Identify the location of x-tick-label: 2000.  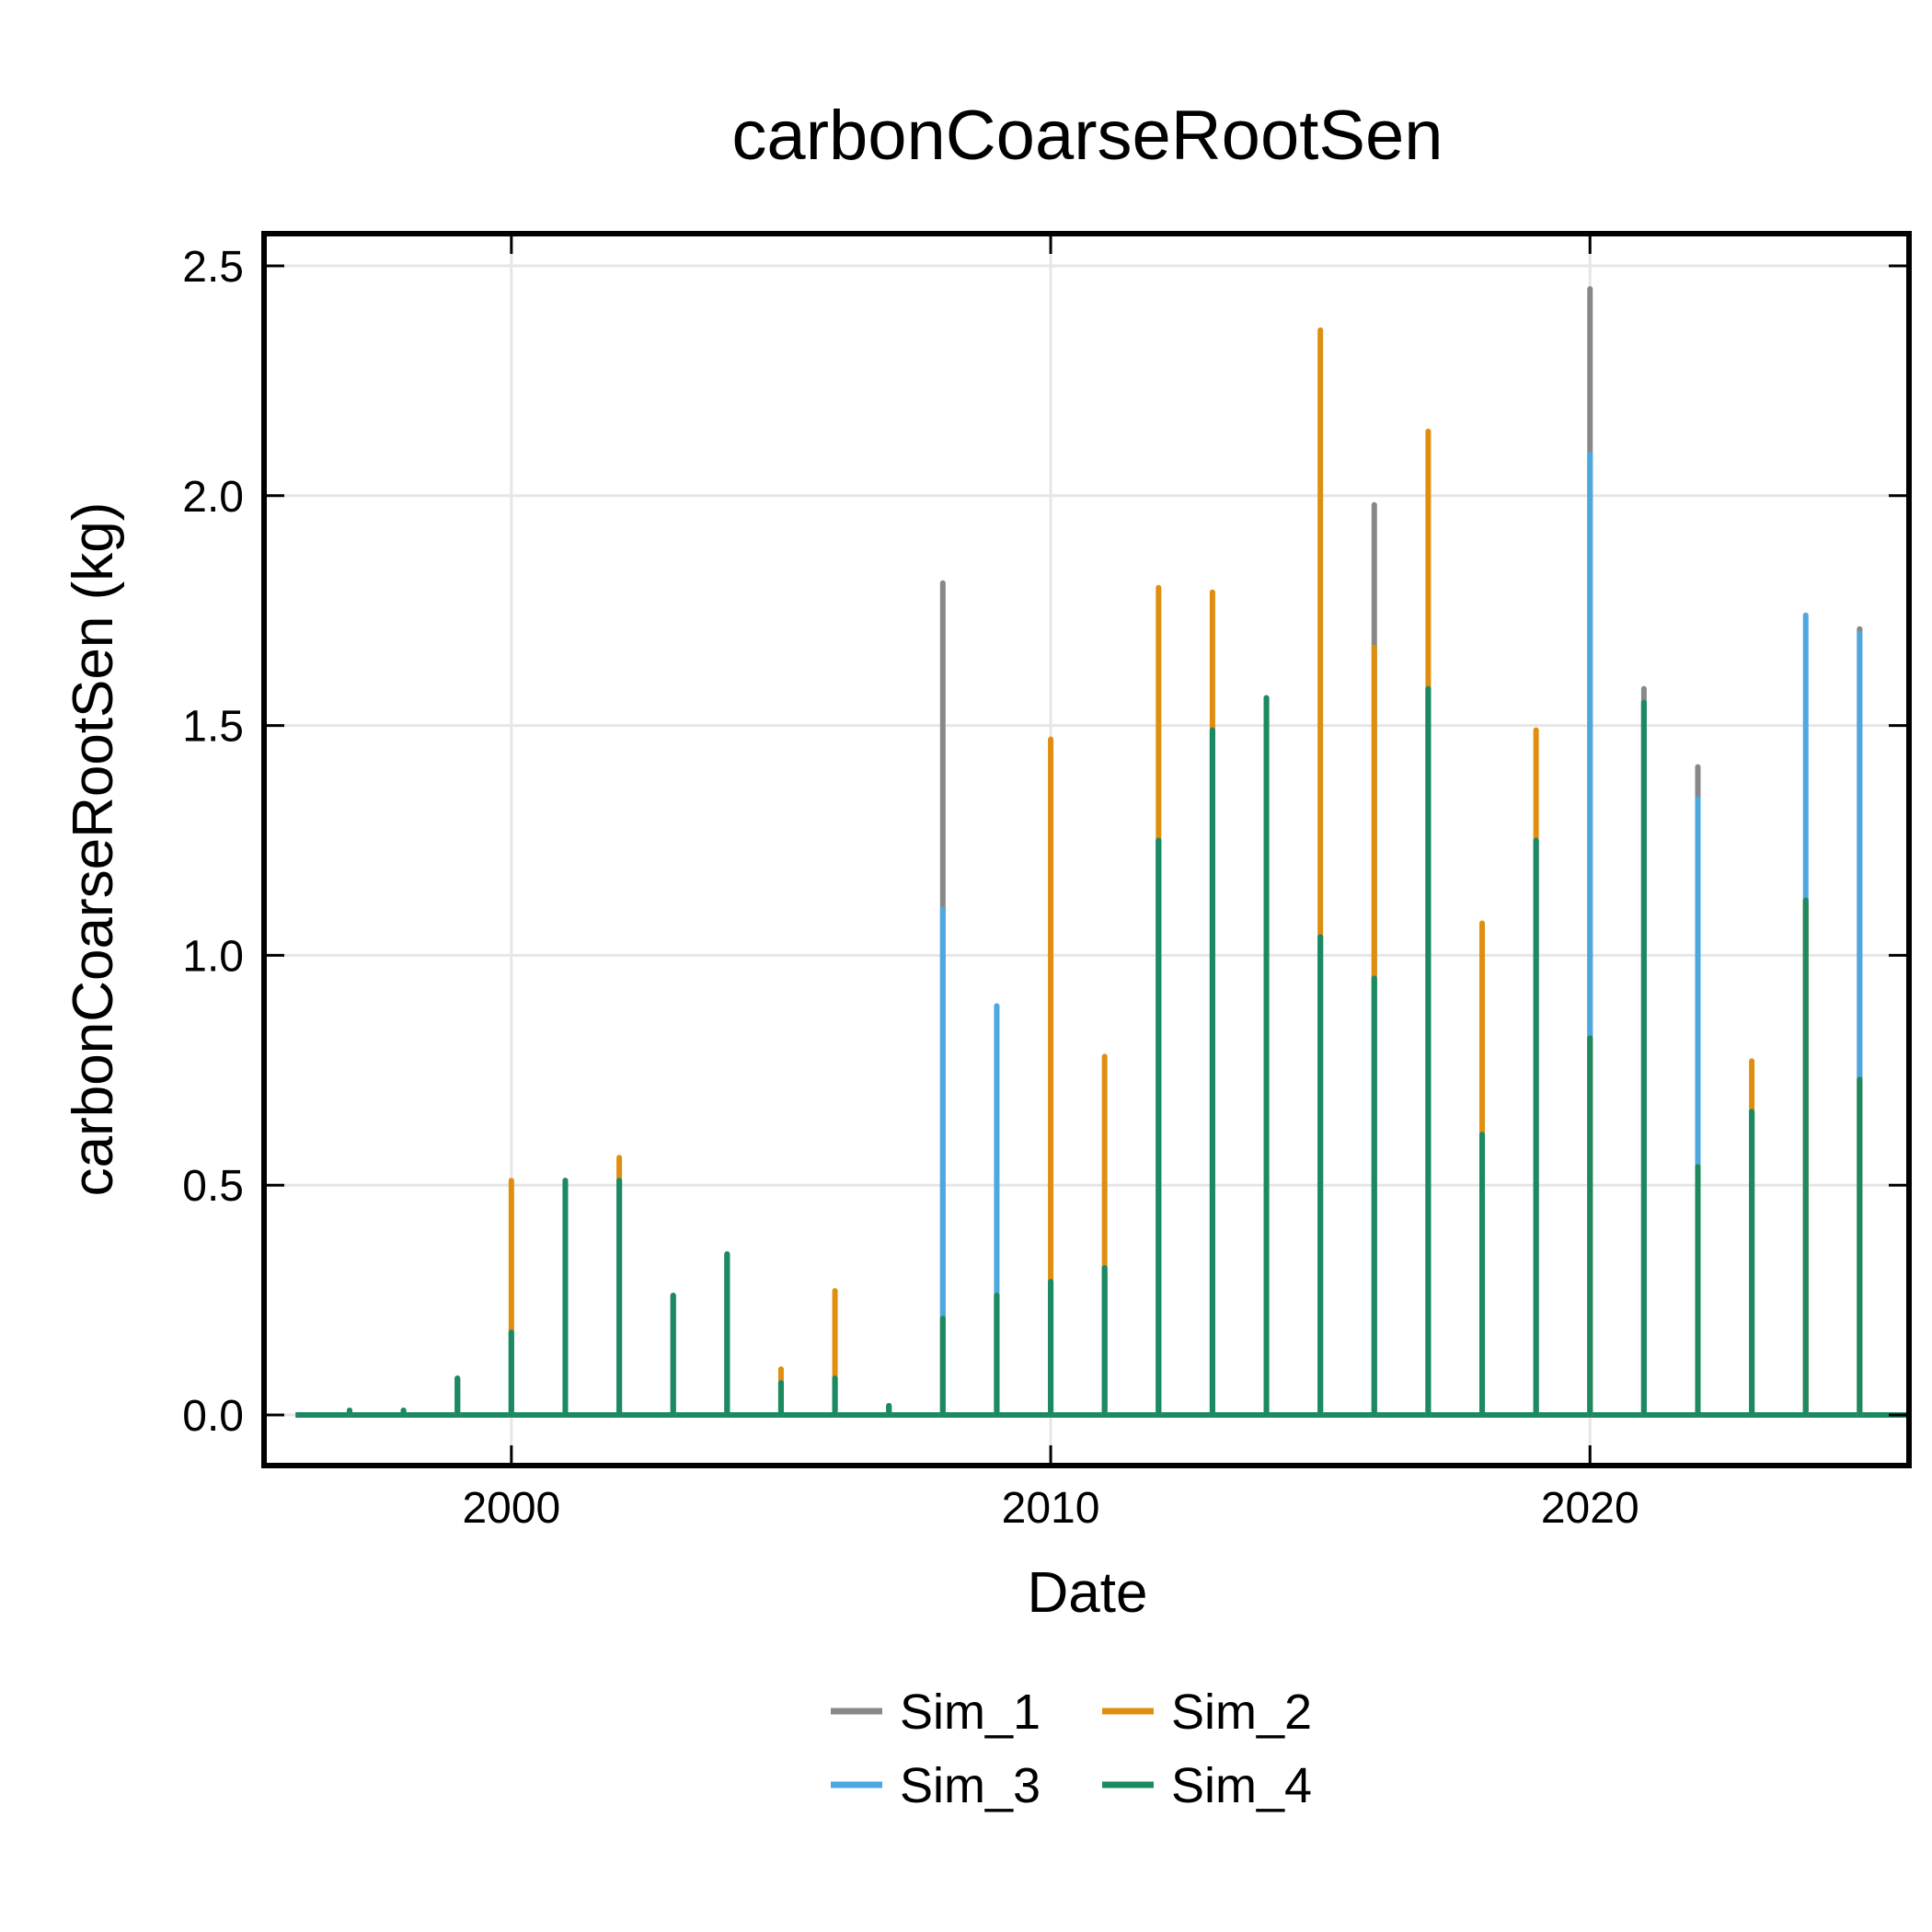
(511, 1508).